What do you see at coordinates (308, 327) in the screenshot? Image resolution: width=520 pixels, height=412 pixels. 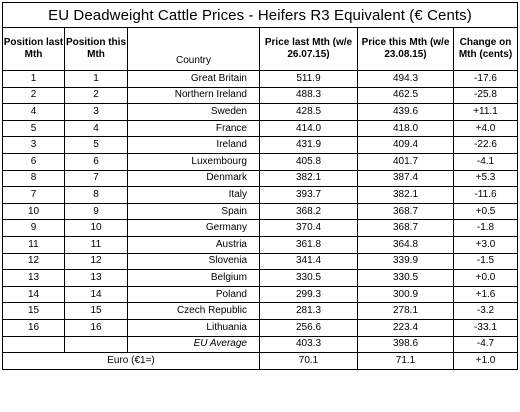 I see `cell-price-last: 256.6` at bounding box center [308, 327].